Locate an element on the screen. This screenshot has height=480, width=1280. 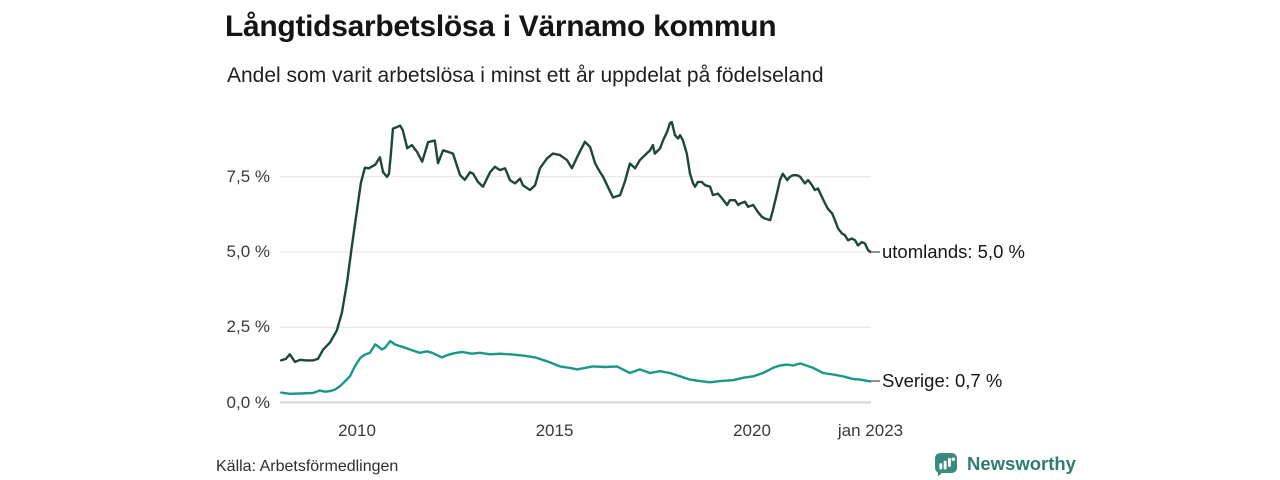
utomlands-series-label-text: utomlands: 5,0 % is located at coordinates (953, 251).